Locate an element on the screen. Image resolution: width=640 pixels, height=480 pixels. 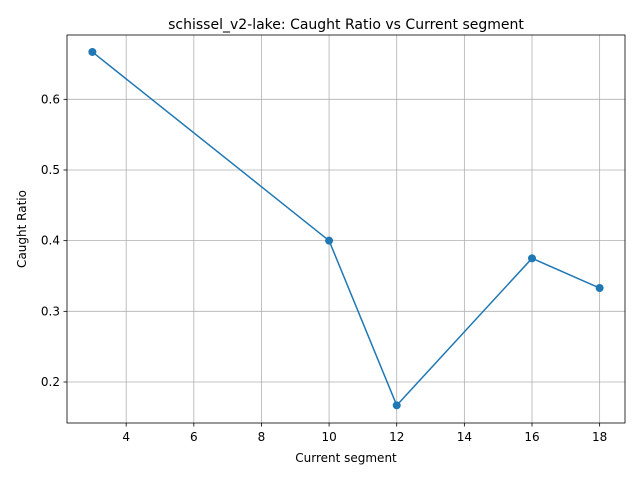
y-tick-label: 0.5 is located at coordinates (50, 170).